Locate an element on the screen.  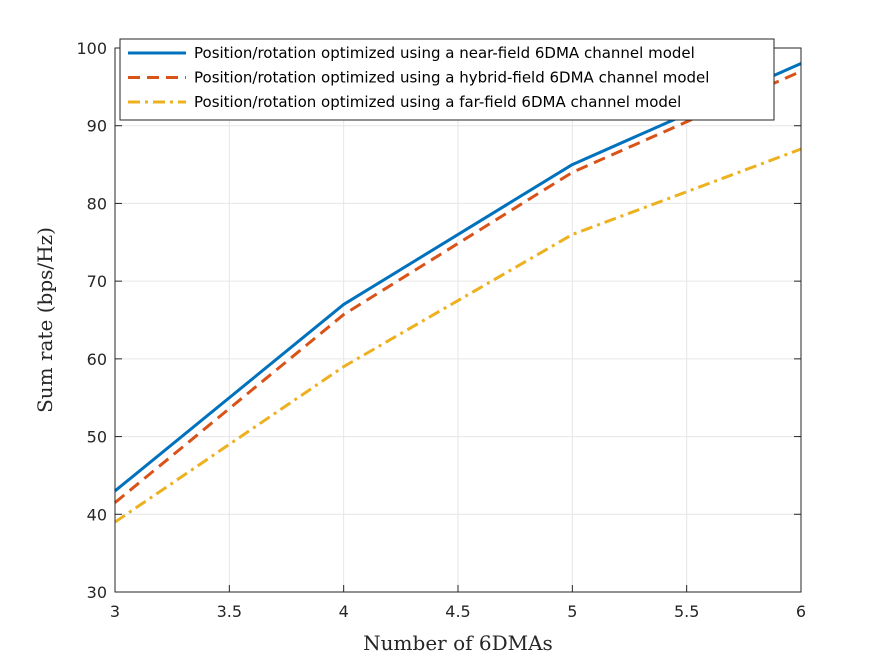
x-tick-label: 3 is located at coordinates (115, 611).